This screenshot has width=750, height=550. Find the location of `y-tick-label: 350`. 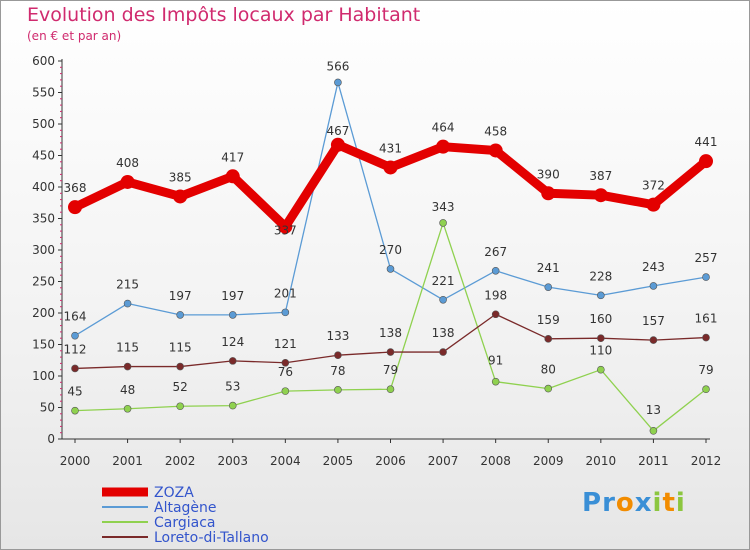

y-tick-label: 350 is located at coordinates (43, 219).